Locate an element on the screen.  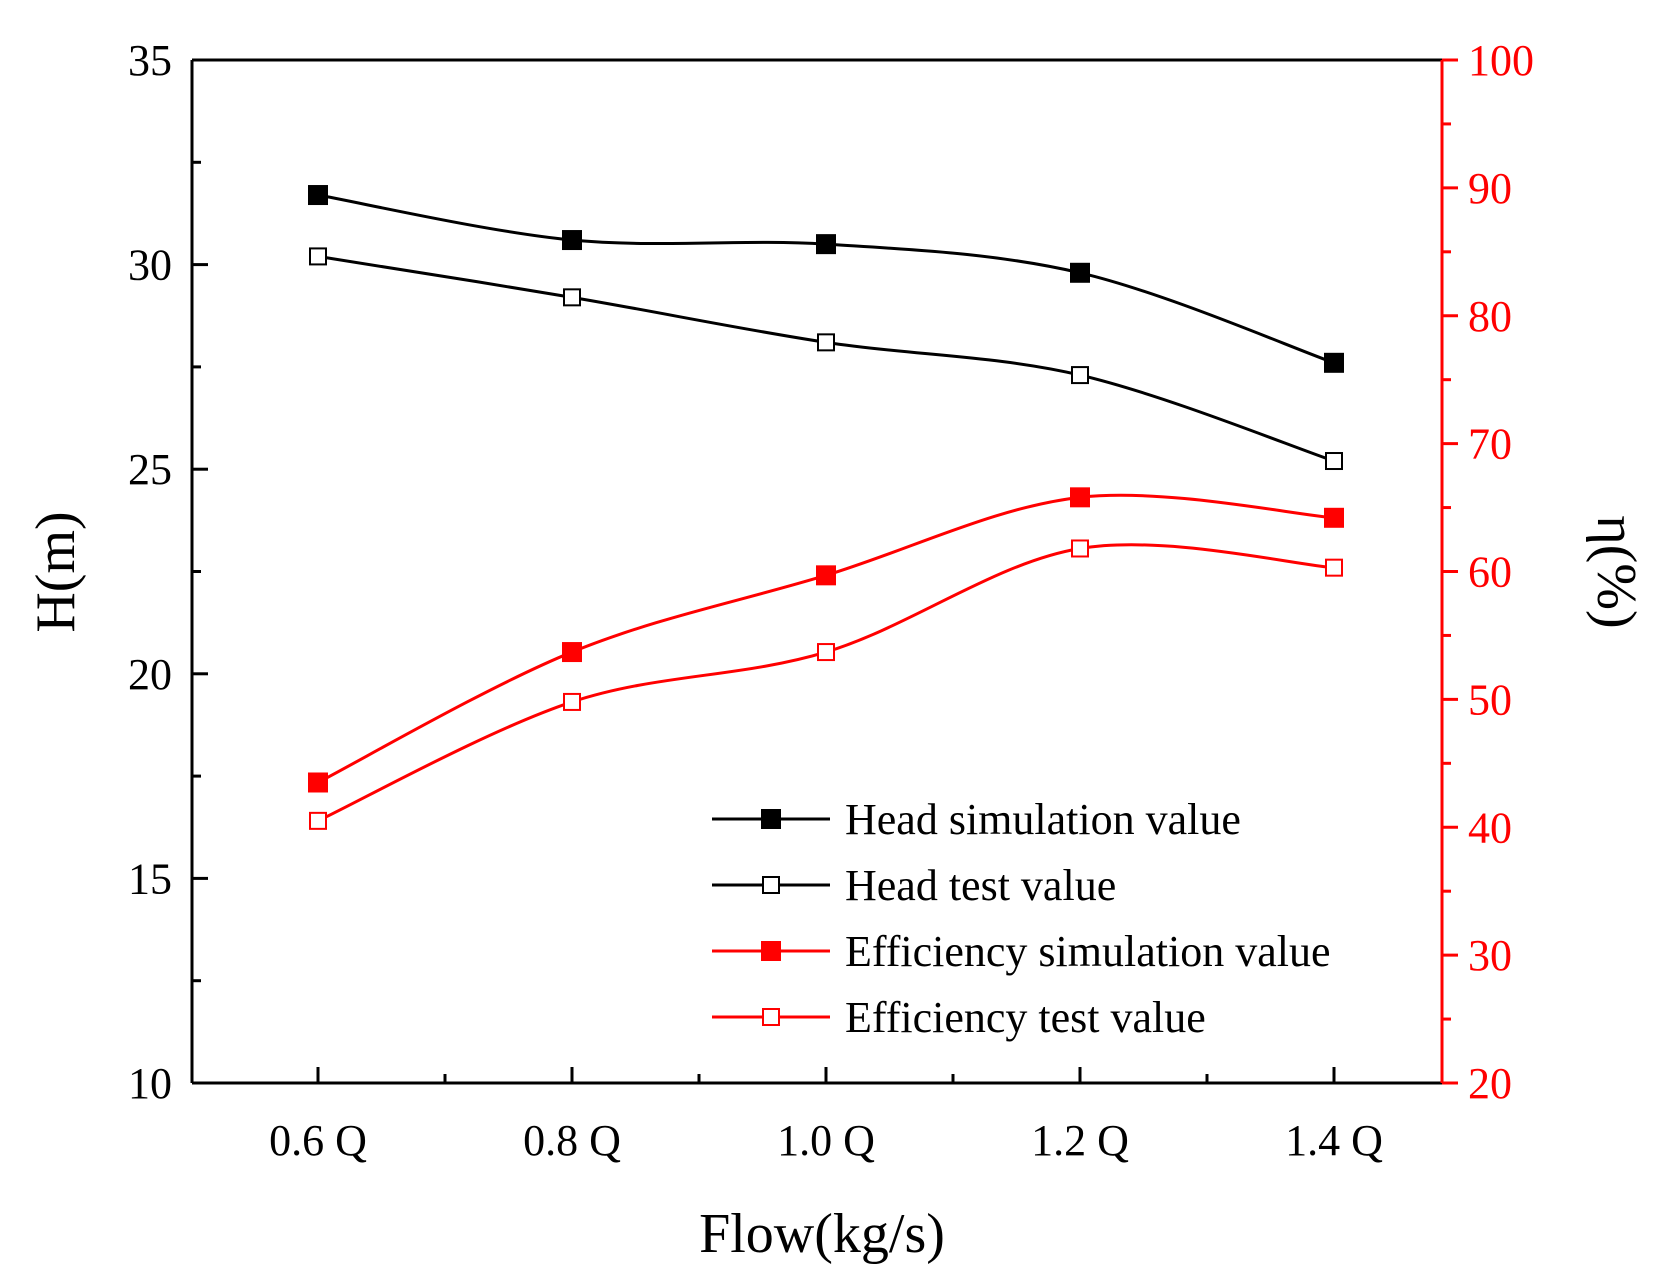
legend-label: Head simulation value is located at coordinates (1043, 819).